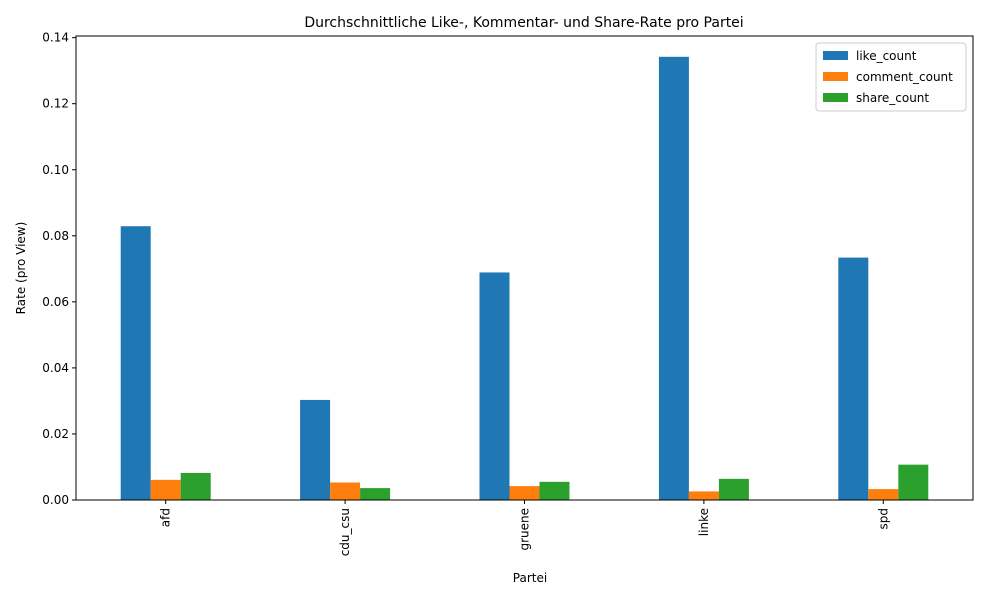 The width and height of the screenshot is (1000, 600). Describe the element at coordinates (892, 98) in the screenshot. I see `legend-label-share_count: share_count` at that location.